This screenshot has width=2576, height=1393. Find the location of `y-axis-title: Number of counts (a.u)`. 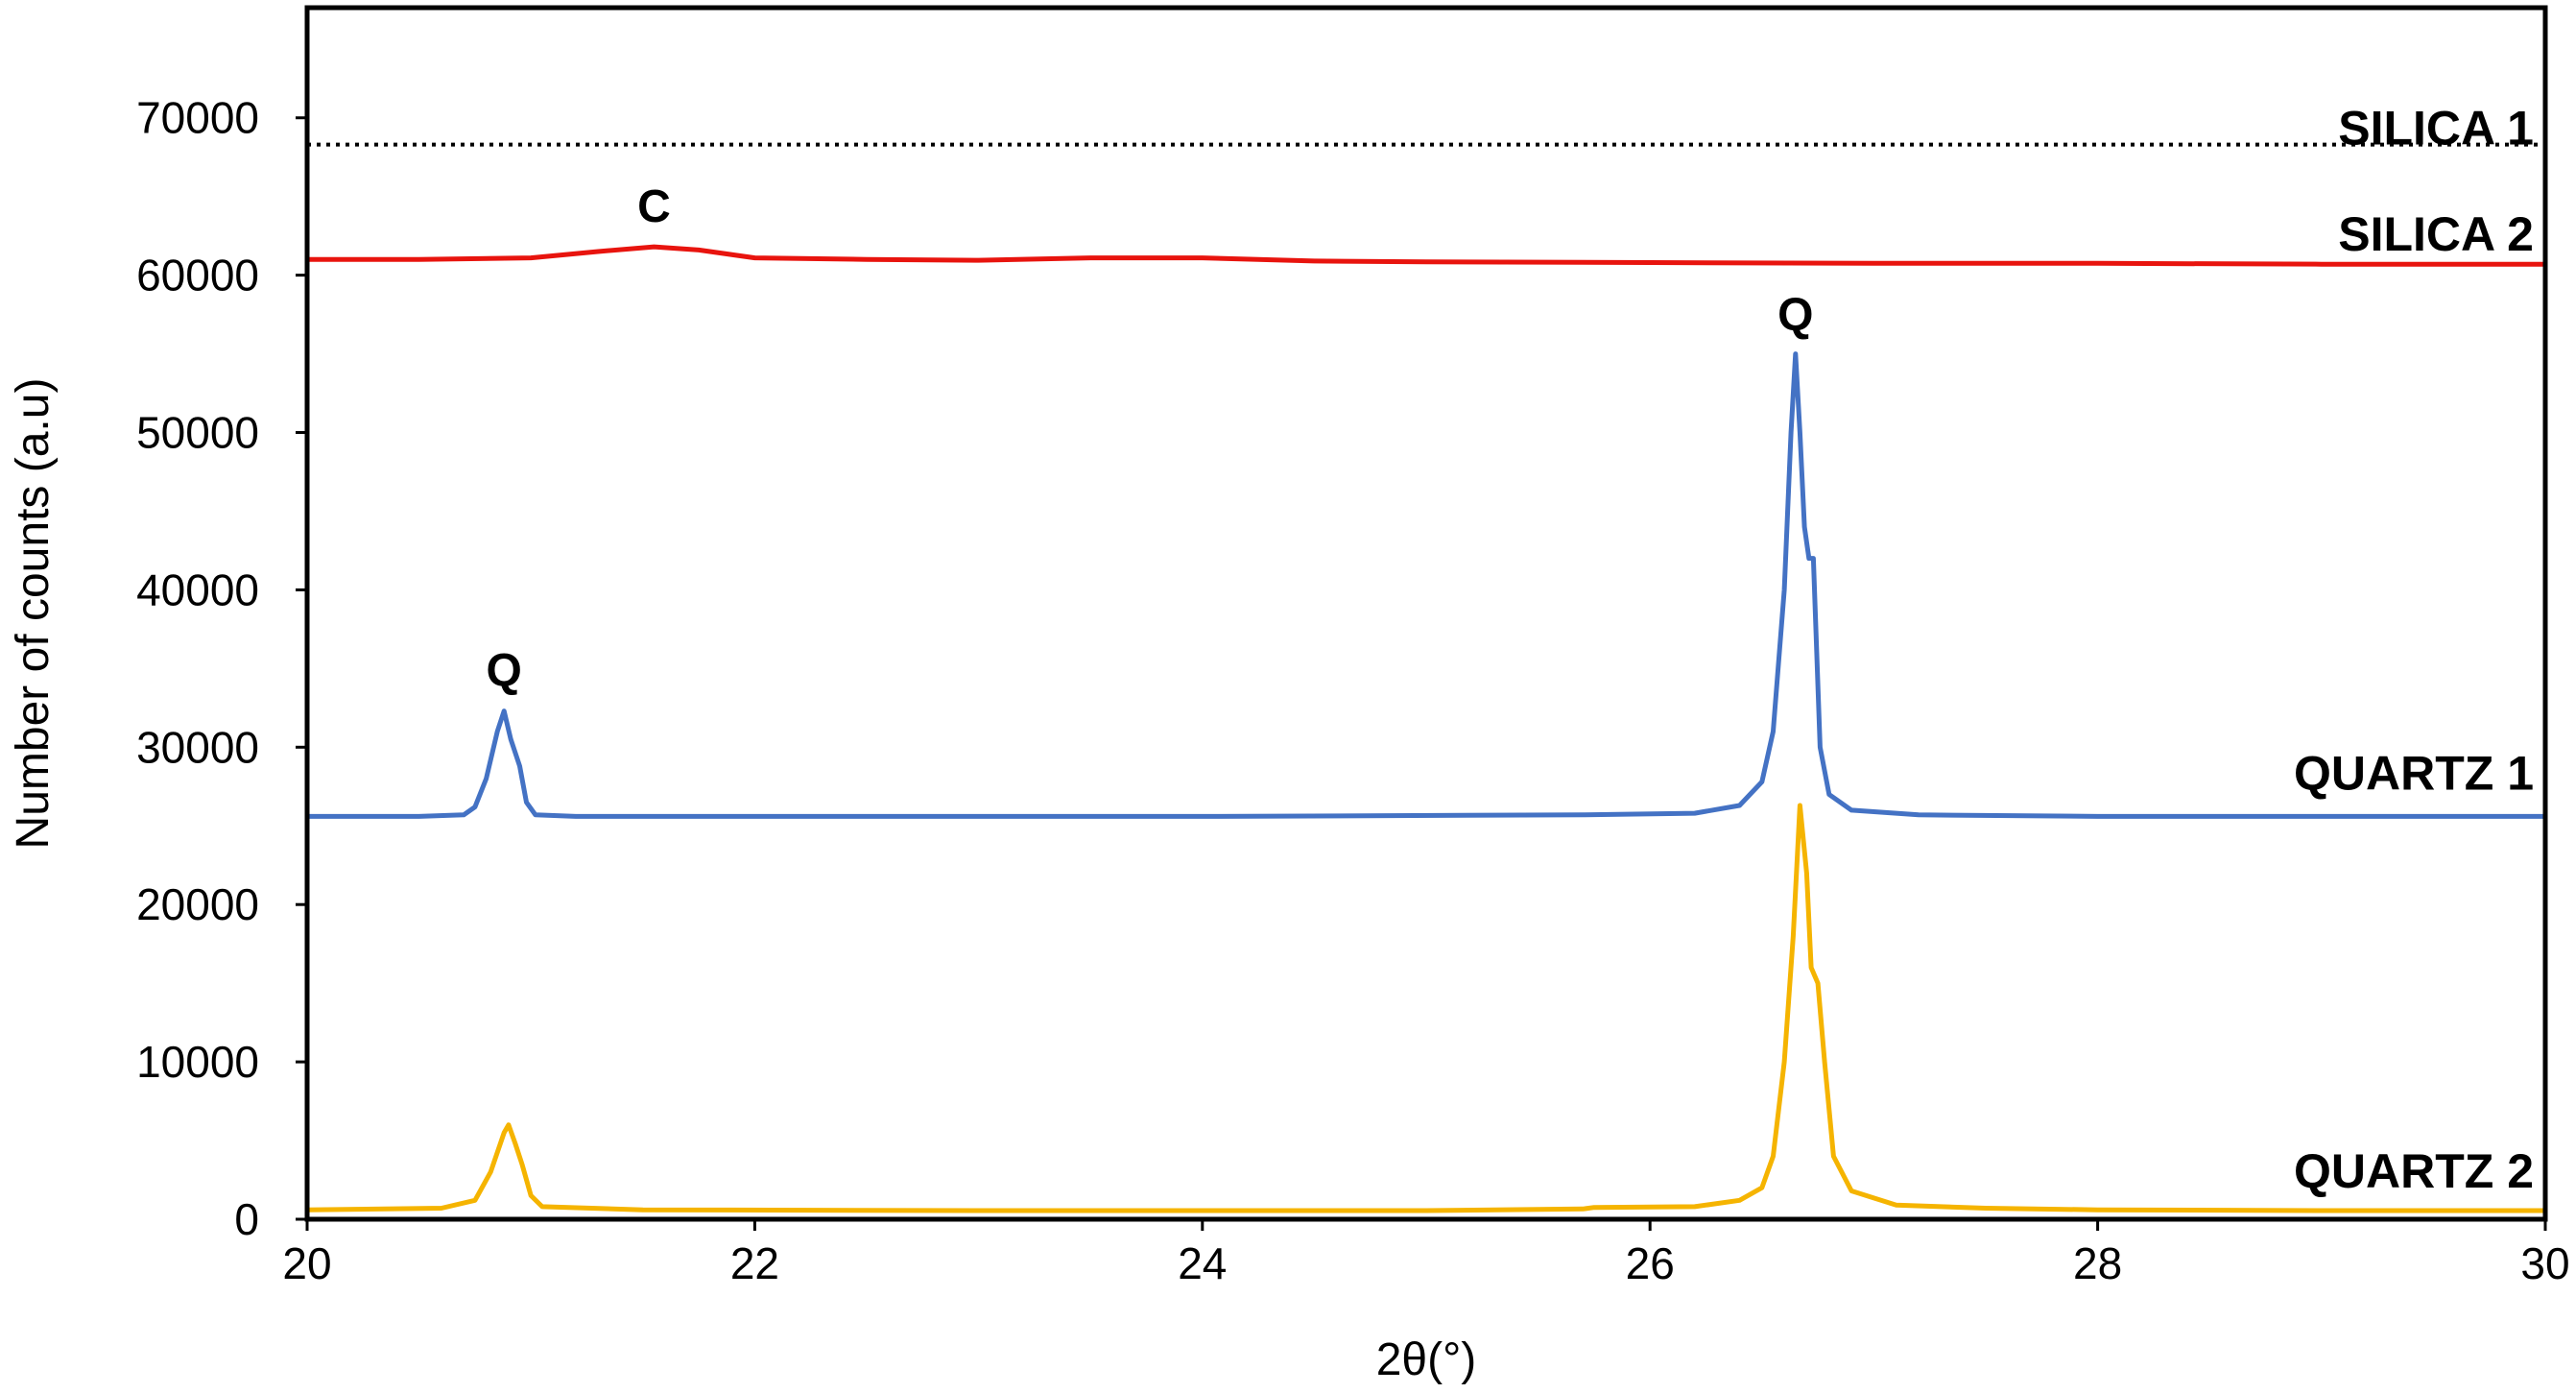

y-axis-title: Number of counts (a.u) is located at coordinates (33, 614).